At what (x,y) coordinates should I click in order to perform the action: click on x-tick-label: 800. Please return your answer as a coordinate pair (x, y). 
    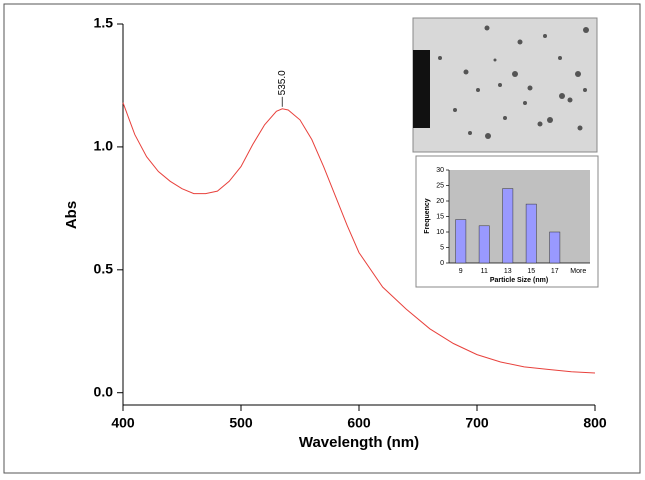
    Looking at the image, I should click on (595, 423).